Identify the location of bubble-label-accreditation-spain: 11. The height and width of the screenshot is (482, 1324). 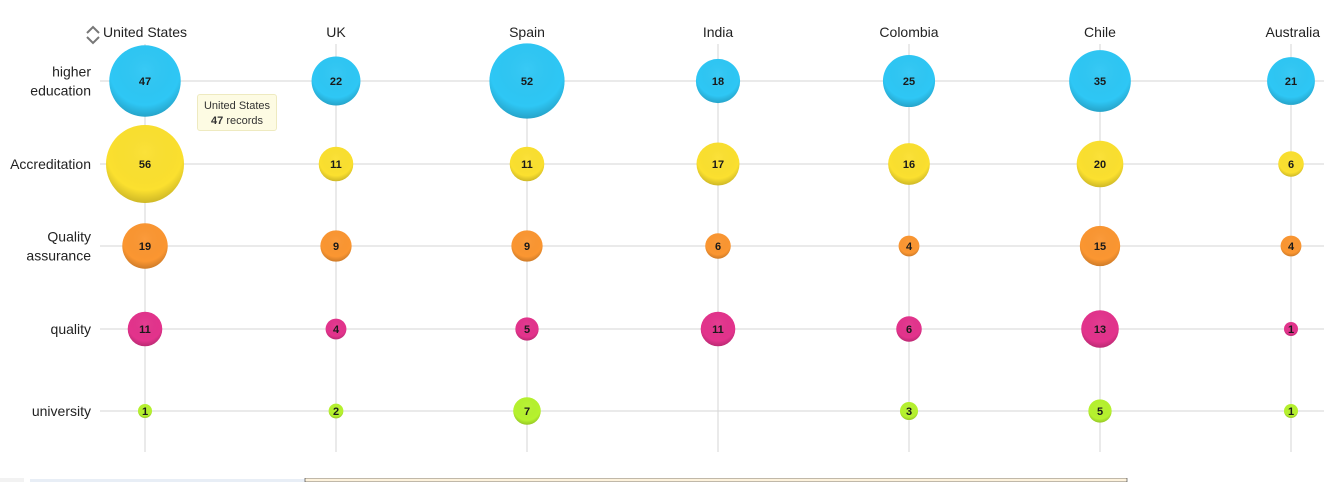
(527, 165).